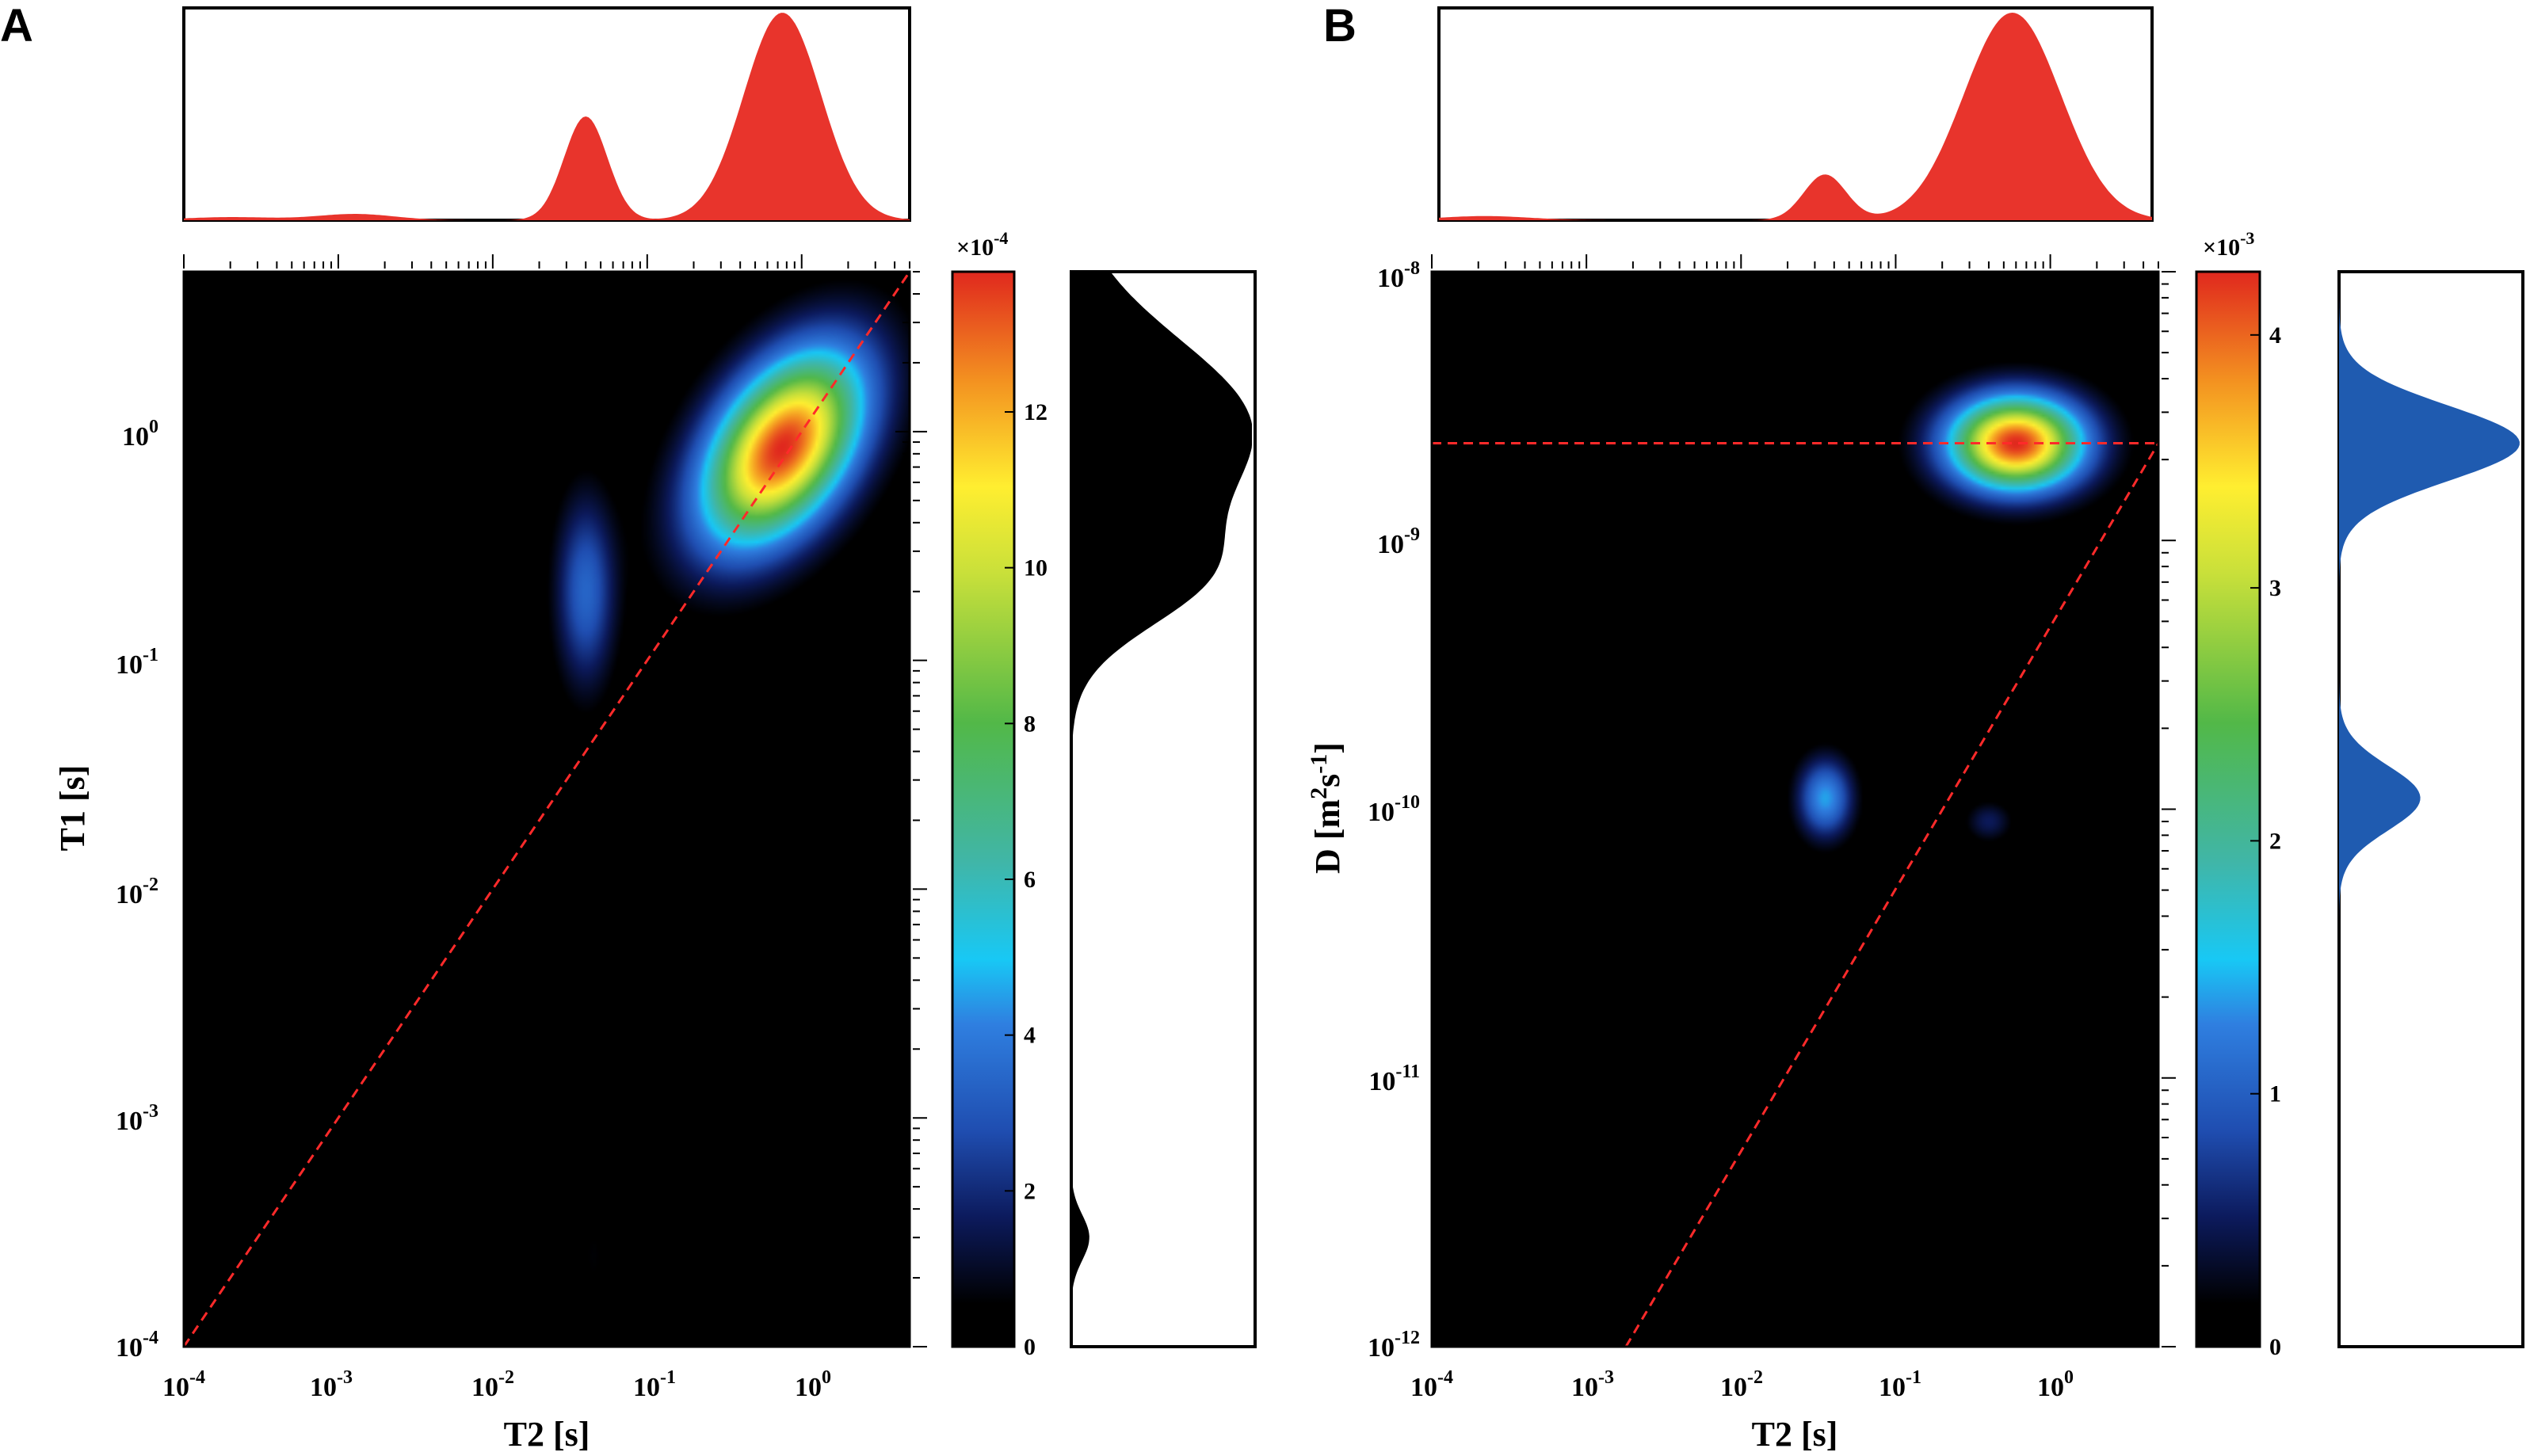  Describe the element at coordinates (2265, 841) in the screenshot. I see `panel-b-colorbar-ticks: 0 1 2 3 4` at that location.